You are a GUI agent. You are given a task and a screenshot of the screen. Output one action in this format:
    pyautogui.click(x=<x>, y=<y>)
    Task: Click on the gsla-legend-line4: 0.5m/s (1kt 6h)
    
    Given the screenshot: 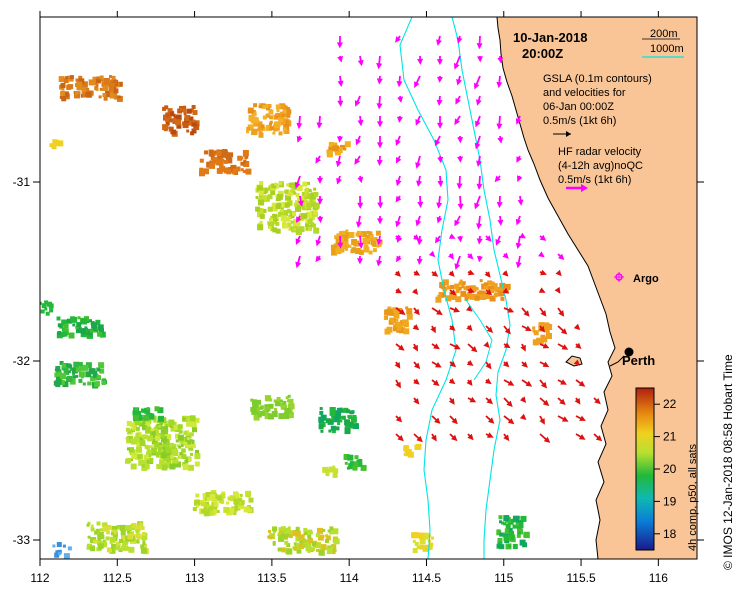 What is the action you would take?
    pyautogui.click(x=579, y=121)
    